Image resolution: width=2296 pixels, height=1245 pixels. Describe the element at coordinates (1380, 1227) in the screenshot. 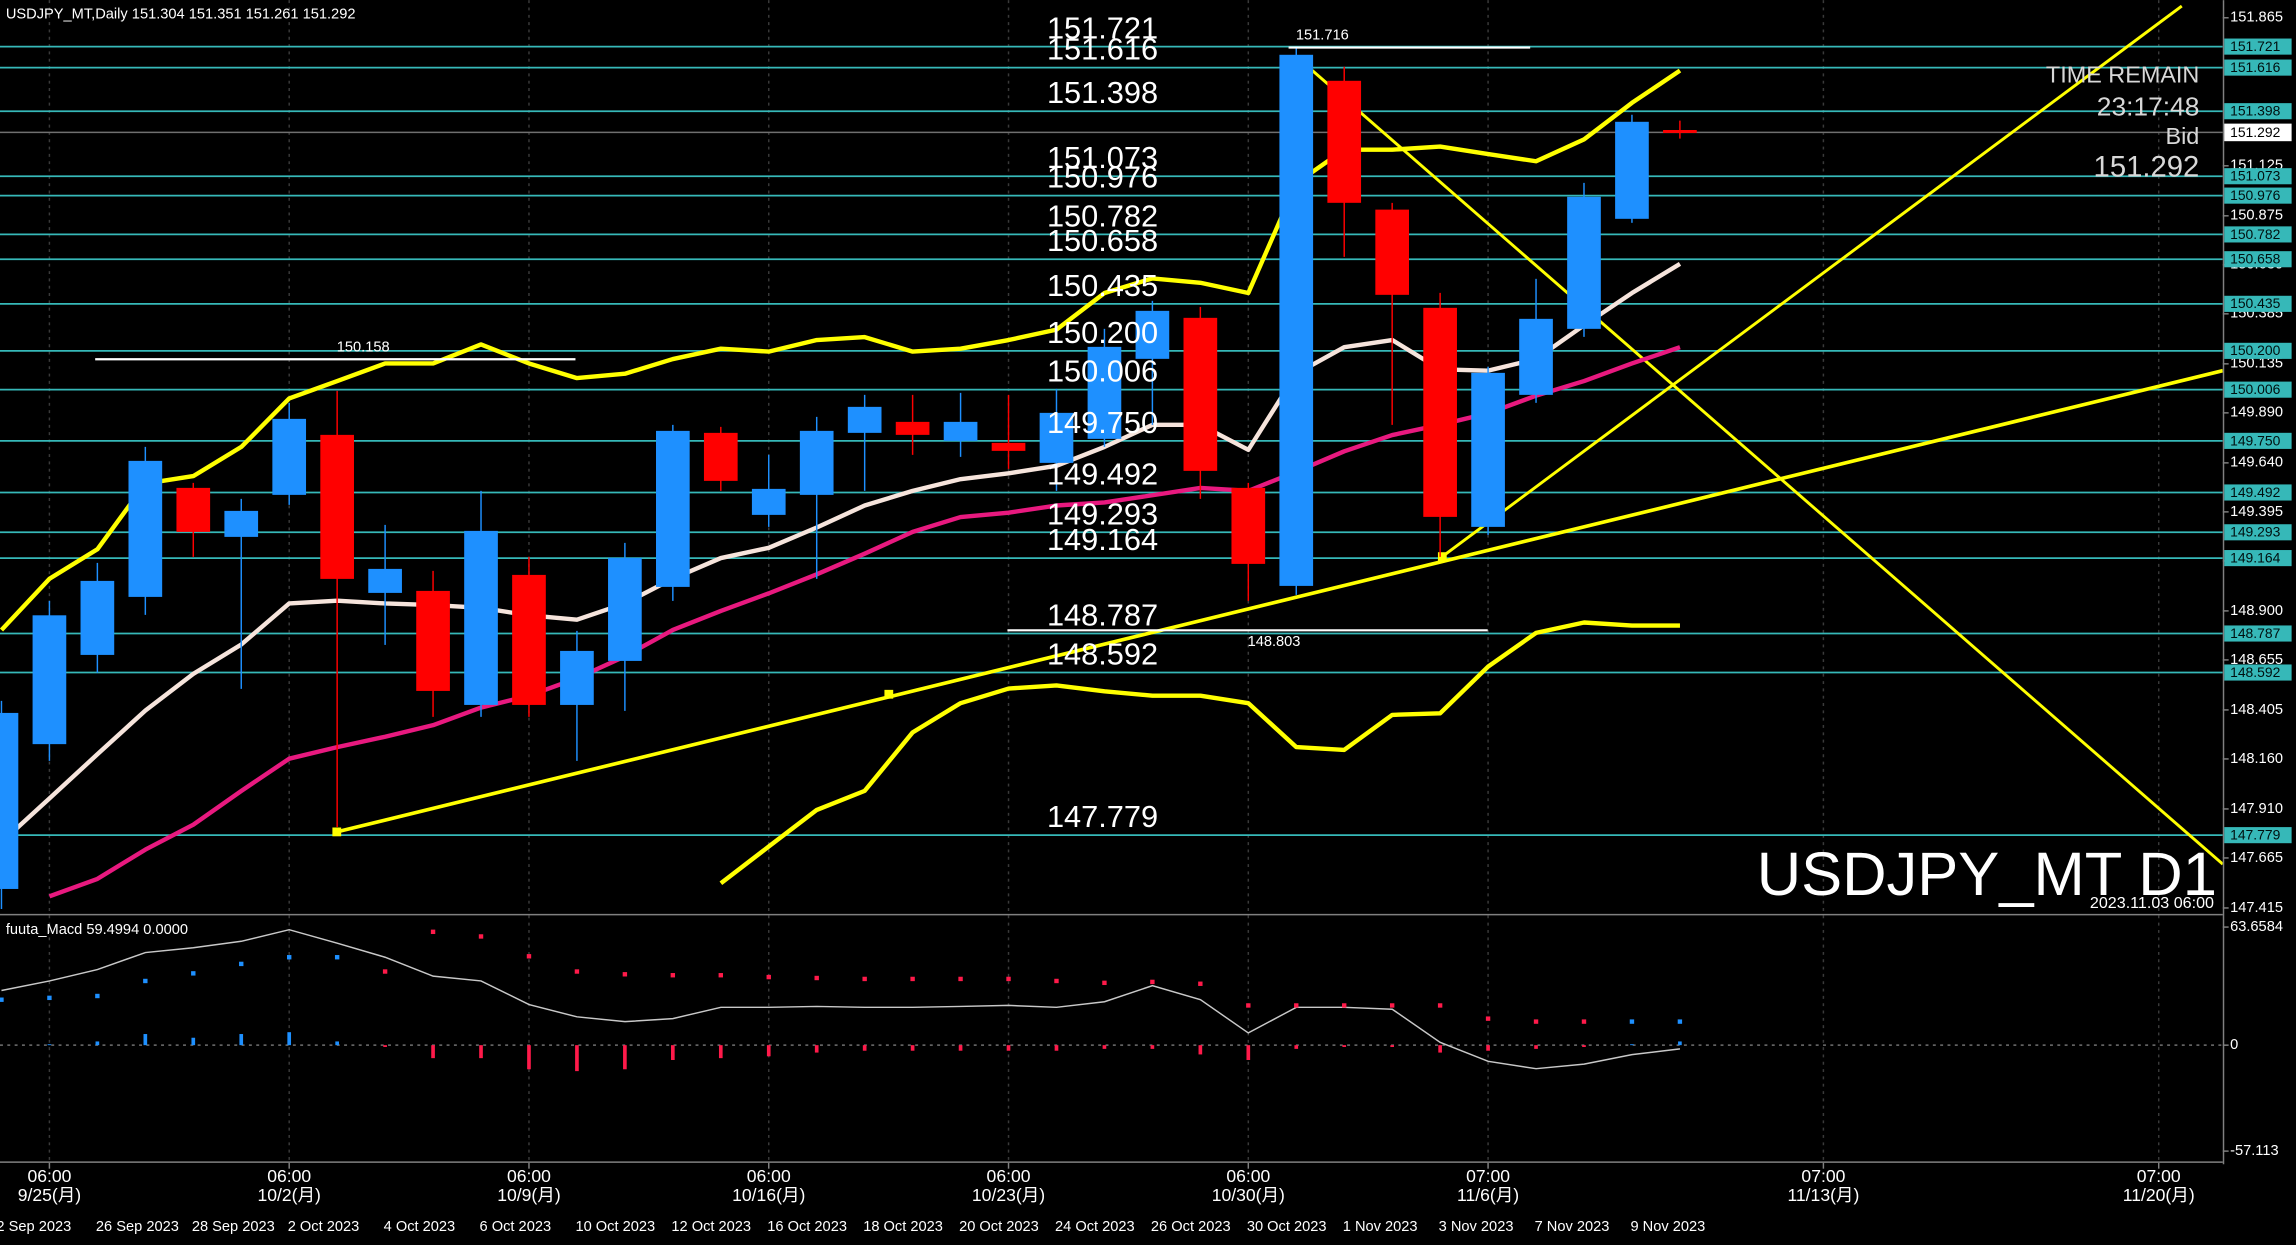

I see `date-label: 1 Nov 2023` at that location.